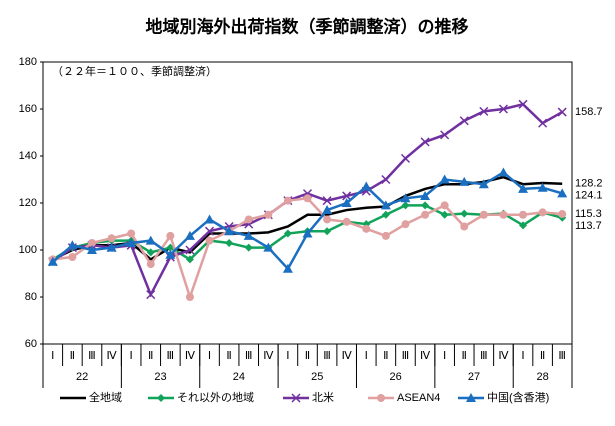 This screenshot has width=615, height=426. I want to click on chart-note: （２２年＝１００、季節調整済）, so click(134, 71).